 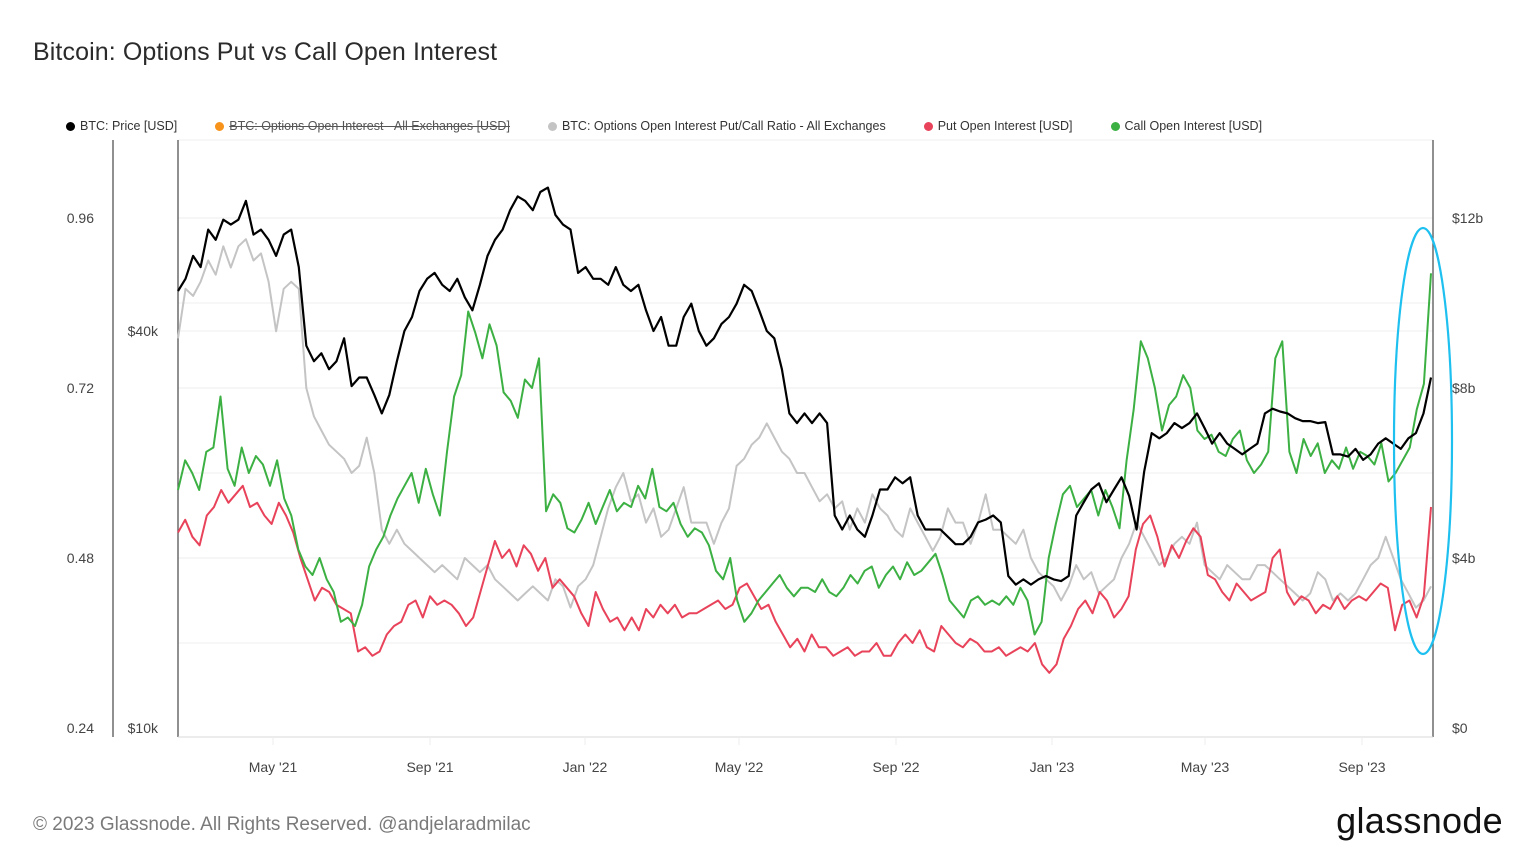 I want to click on x-tick-label: Sep '21, so click(x=429, y=767).